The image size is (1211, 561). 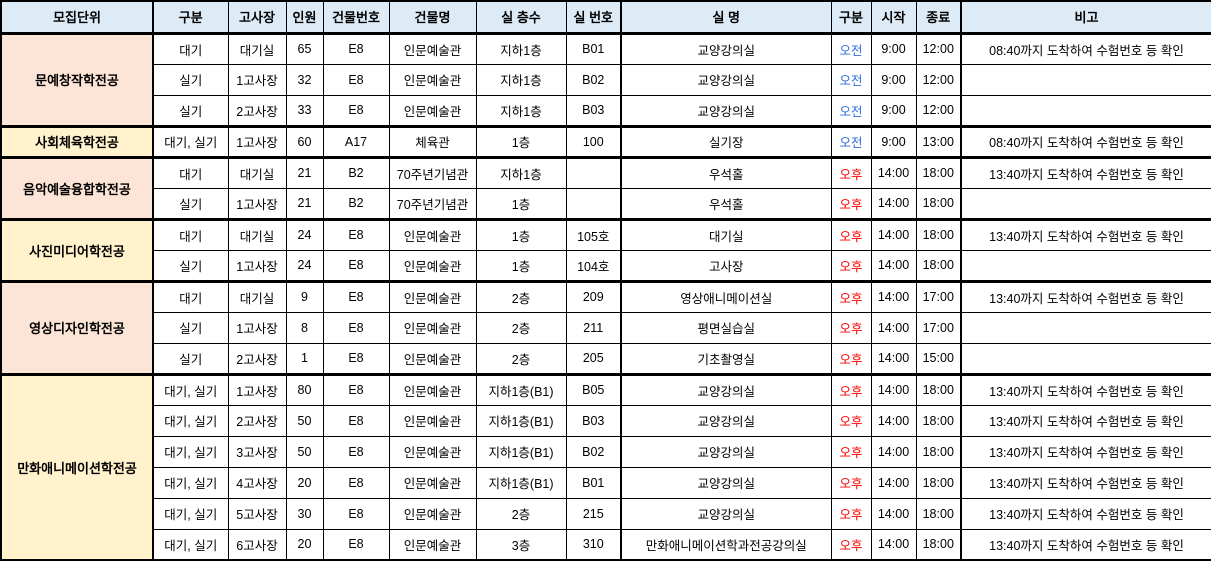 What do you see at coordinates (593, 110) in the screenshot?
I see `cell-room-no: B03` at bounding box center [593, 110].